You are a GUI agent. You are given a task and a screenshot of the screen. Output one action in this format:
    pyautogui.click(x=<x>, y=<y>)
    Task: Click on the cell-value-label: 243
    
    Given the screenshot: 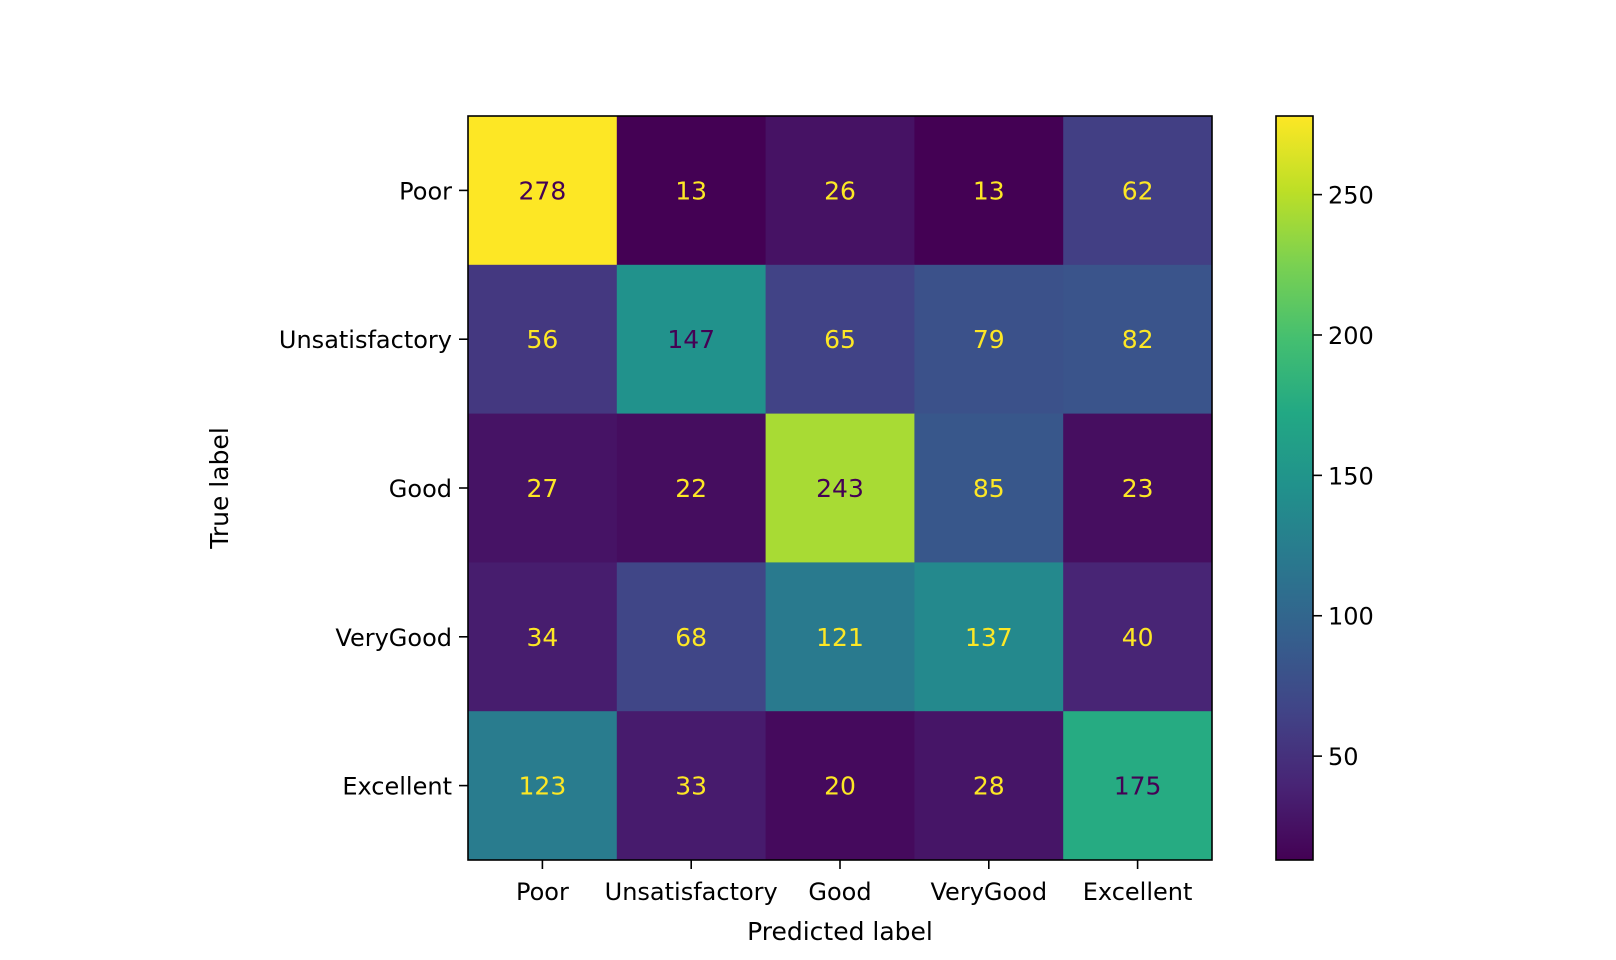 What is the action you would take?
    pyautogui.click(x=840, y=488)
    